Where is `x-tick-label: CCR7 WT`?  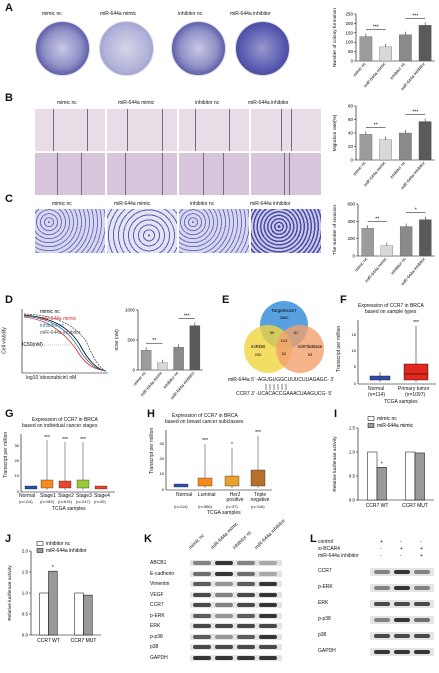
x-tick-label: CCR7 WT is located at coordinates (48, 641).